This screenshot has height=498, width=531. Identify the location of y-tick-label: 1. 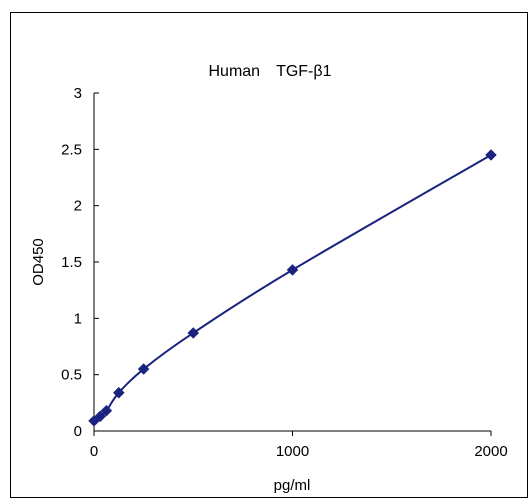
(78, 318).